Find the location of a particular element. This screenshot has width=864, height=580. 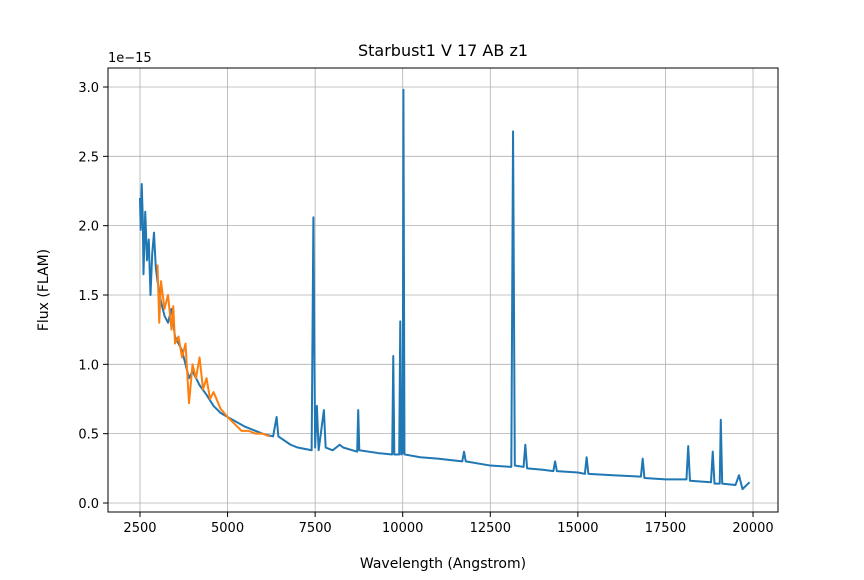

x-tick-label: 17500 is located at coordinates (665, 528).